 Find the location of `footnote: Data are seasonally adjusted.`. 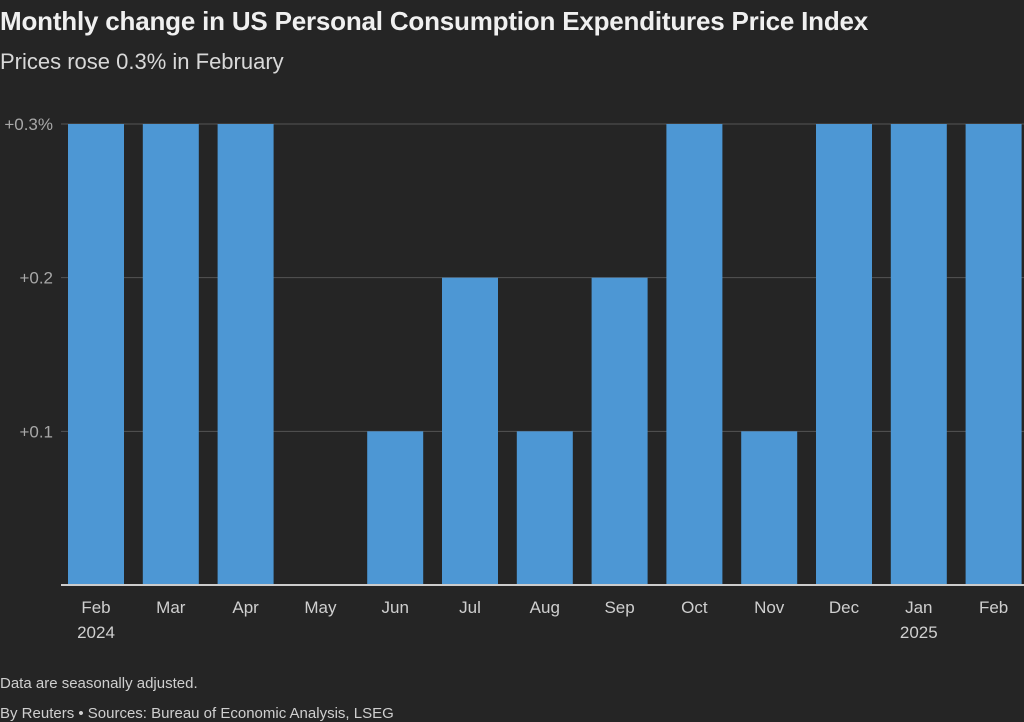

footnote: Data are seasonally adjusted. is located at coordinates (99, 683).